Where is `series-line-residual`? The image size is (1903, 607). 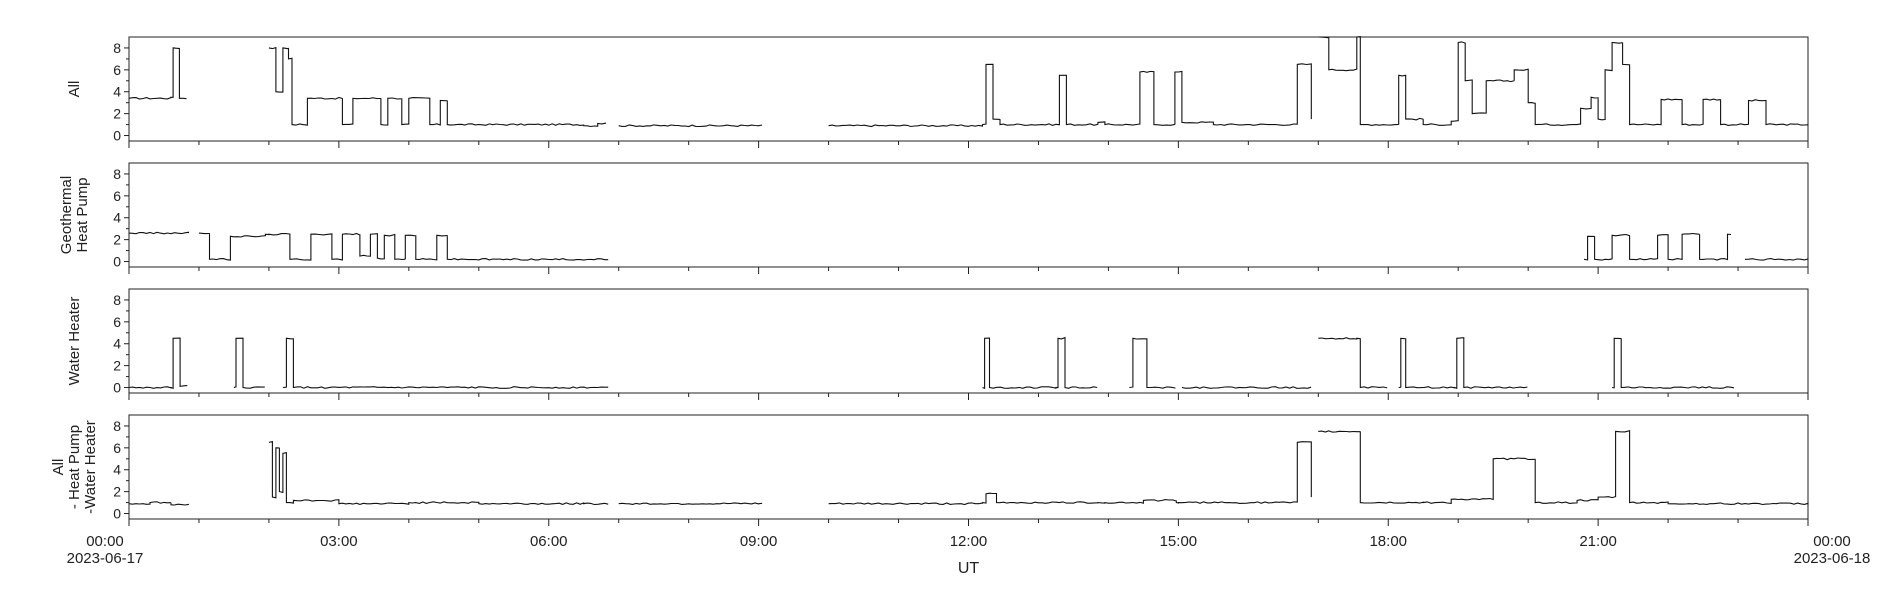 series-line-residual is located at coordinates (968, 467).